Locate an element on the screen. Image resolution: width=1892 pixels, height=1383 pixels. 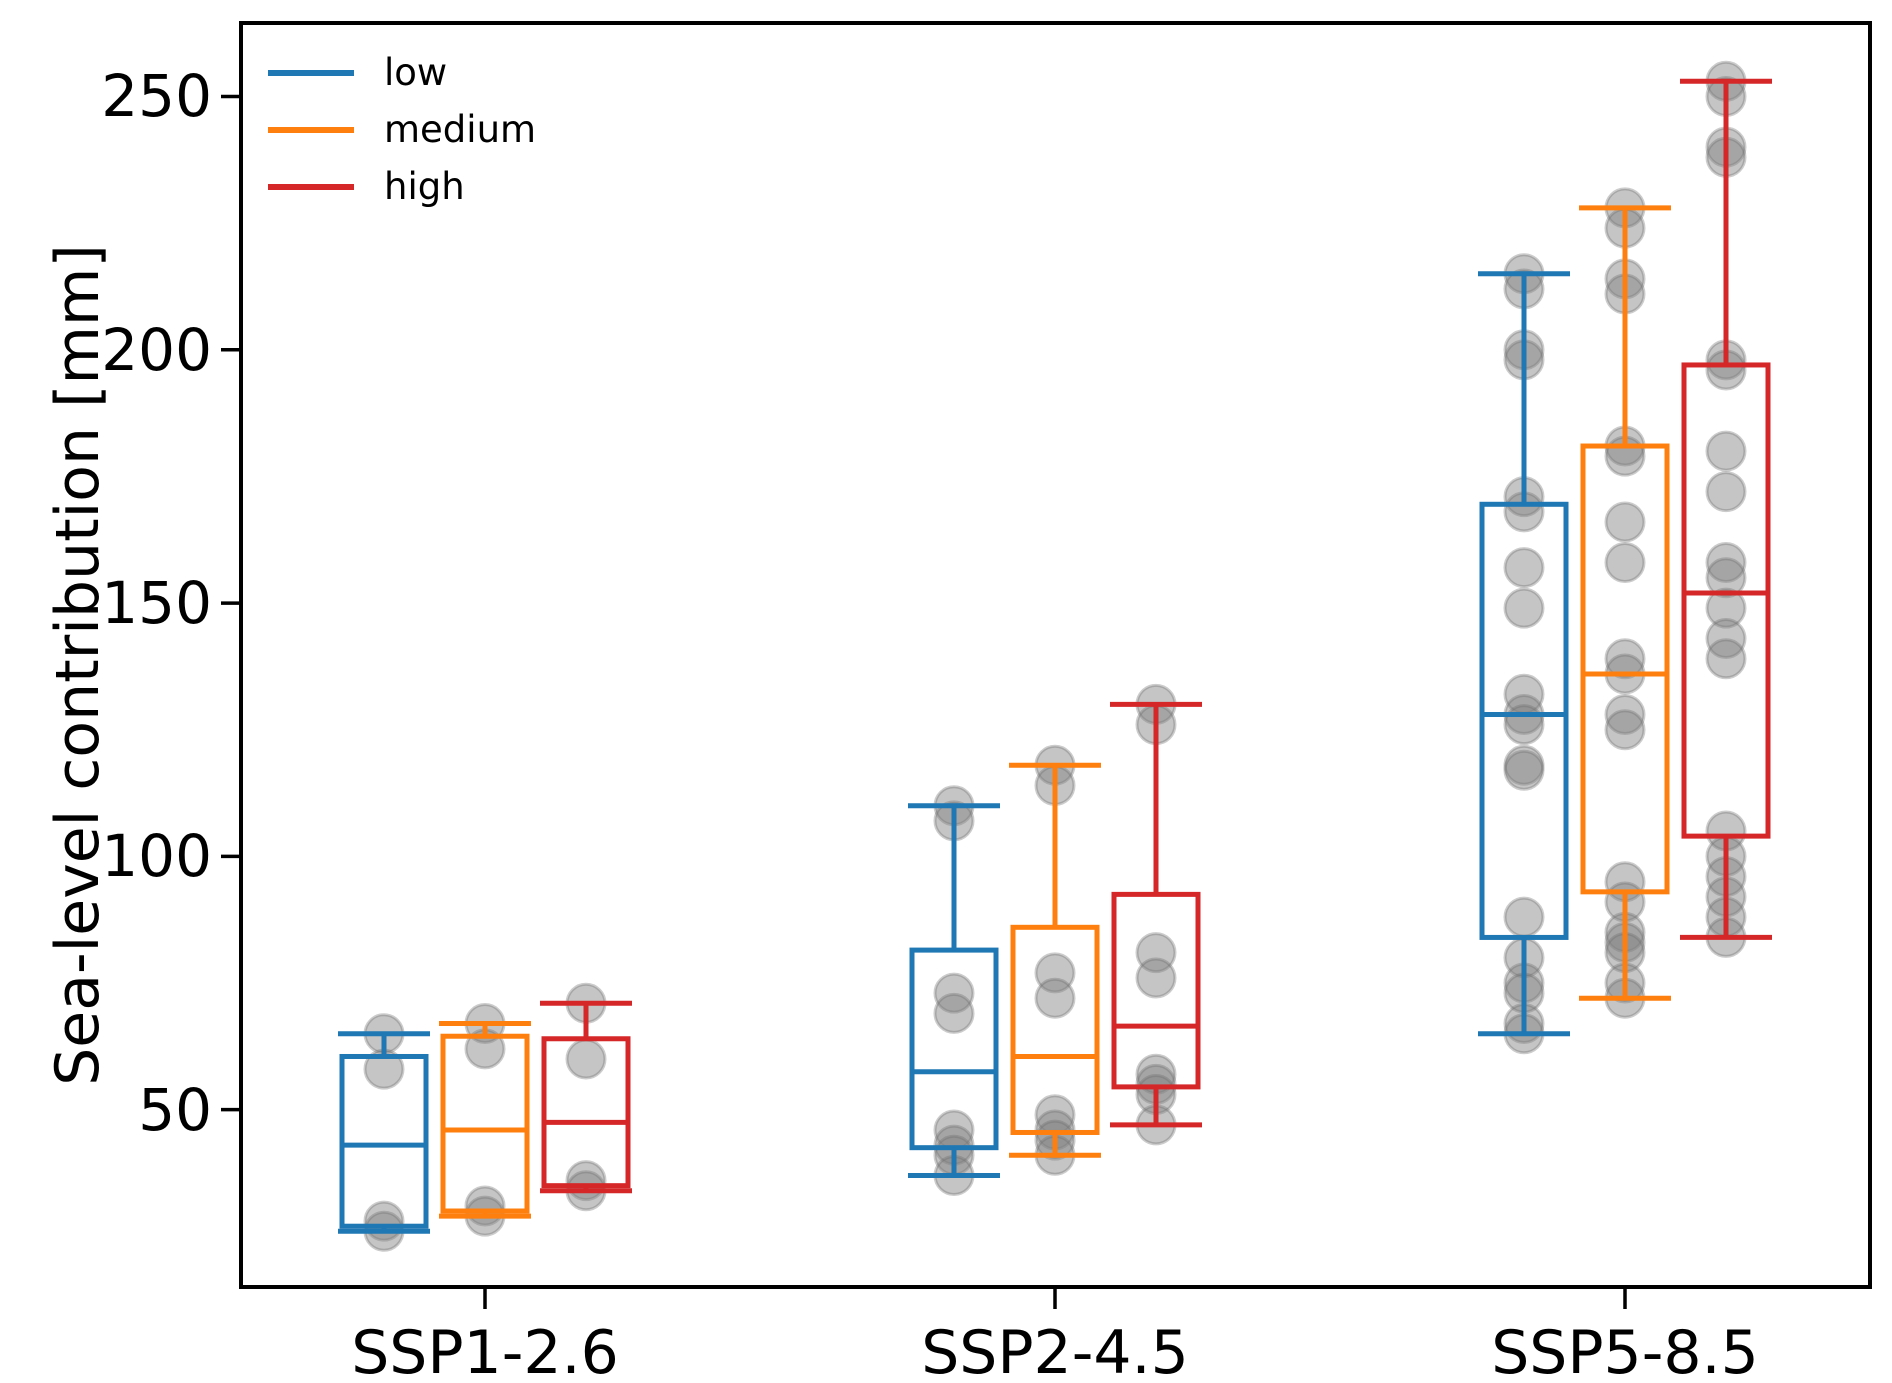
legend-item-medium: medium is located at coordinates (402, 129).